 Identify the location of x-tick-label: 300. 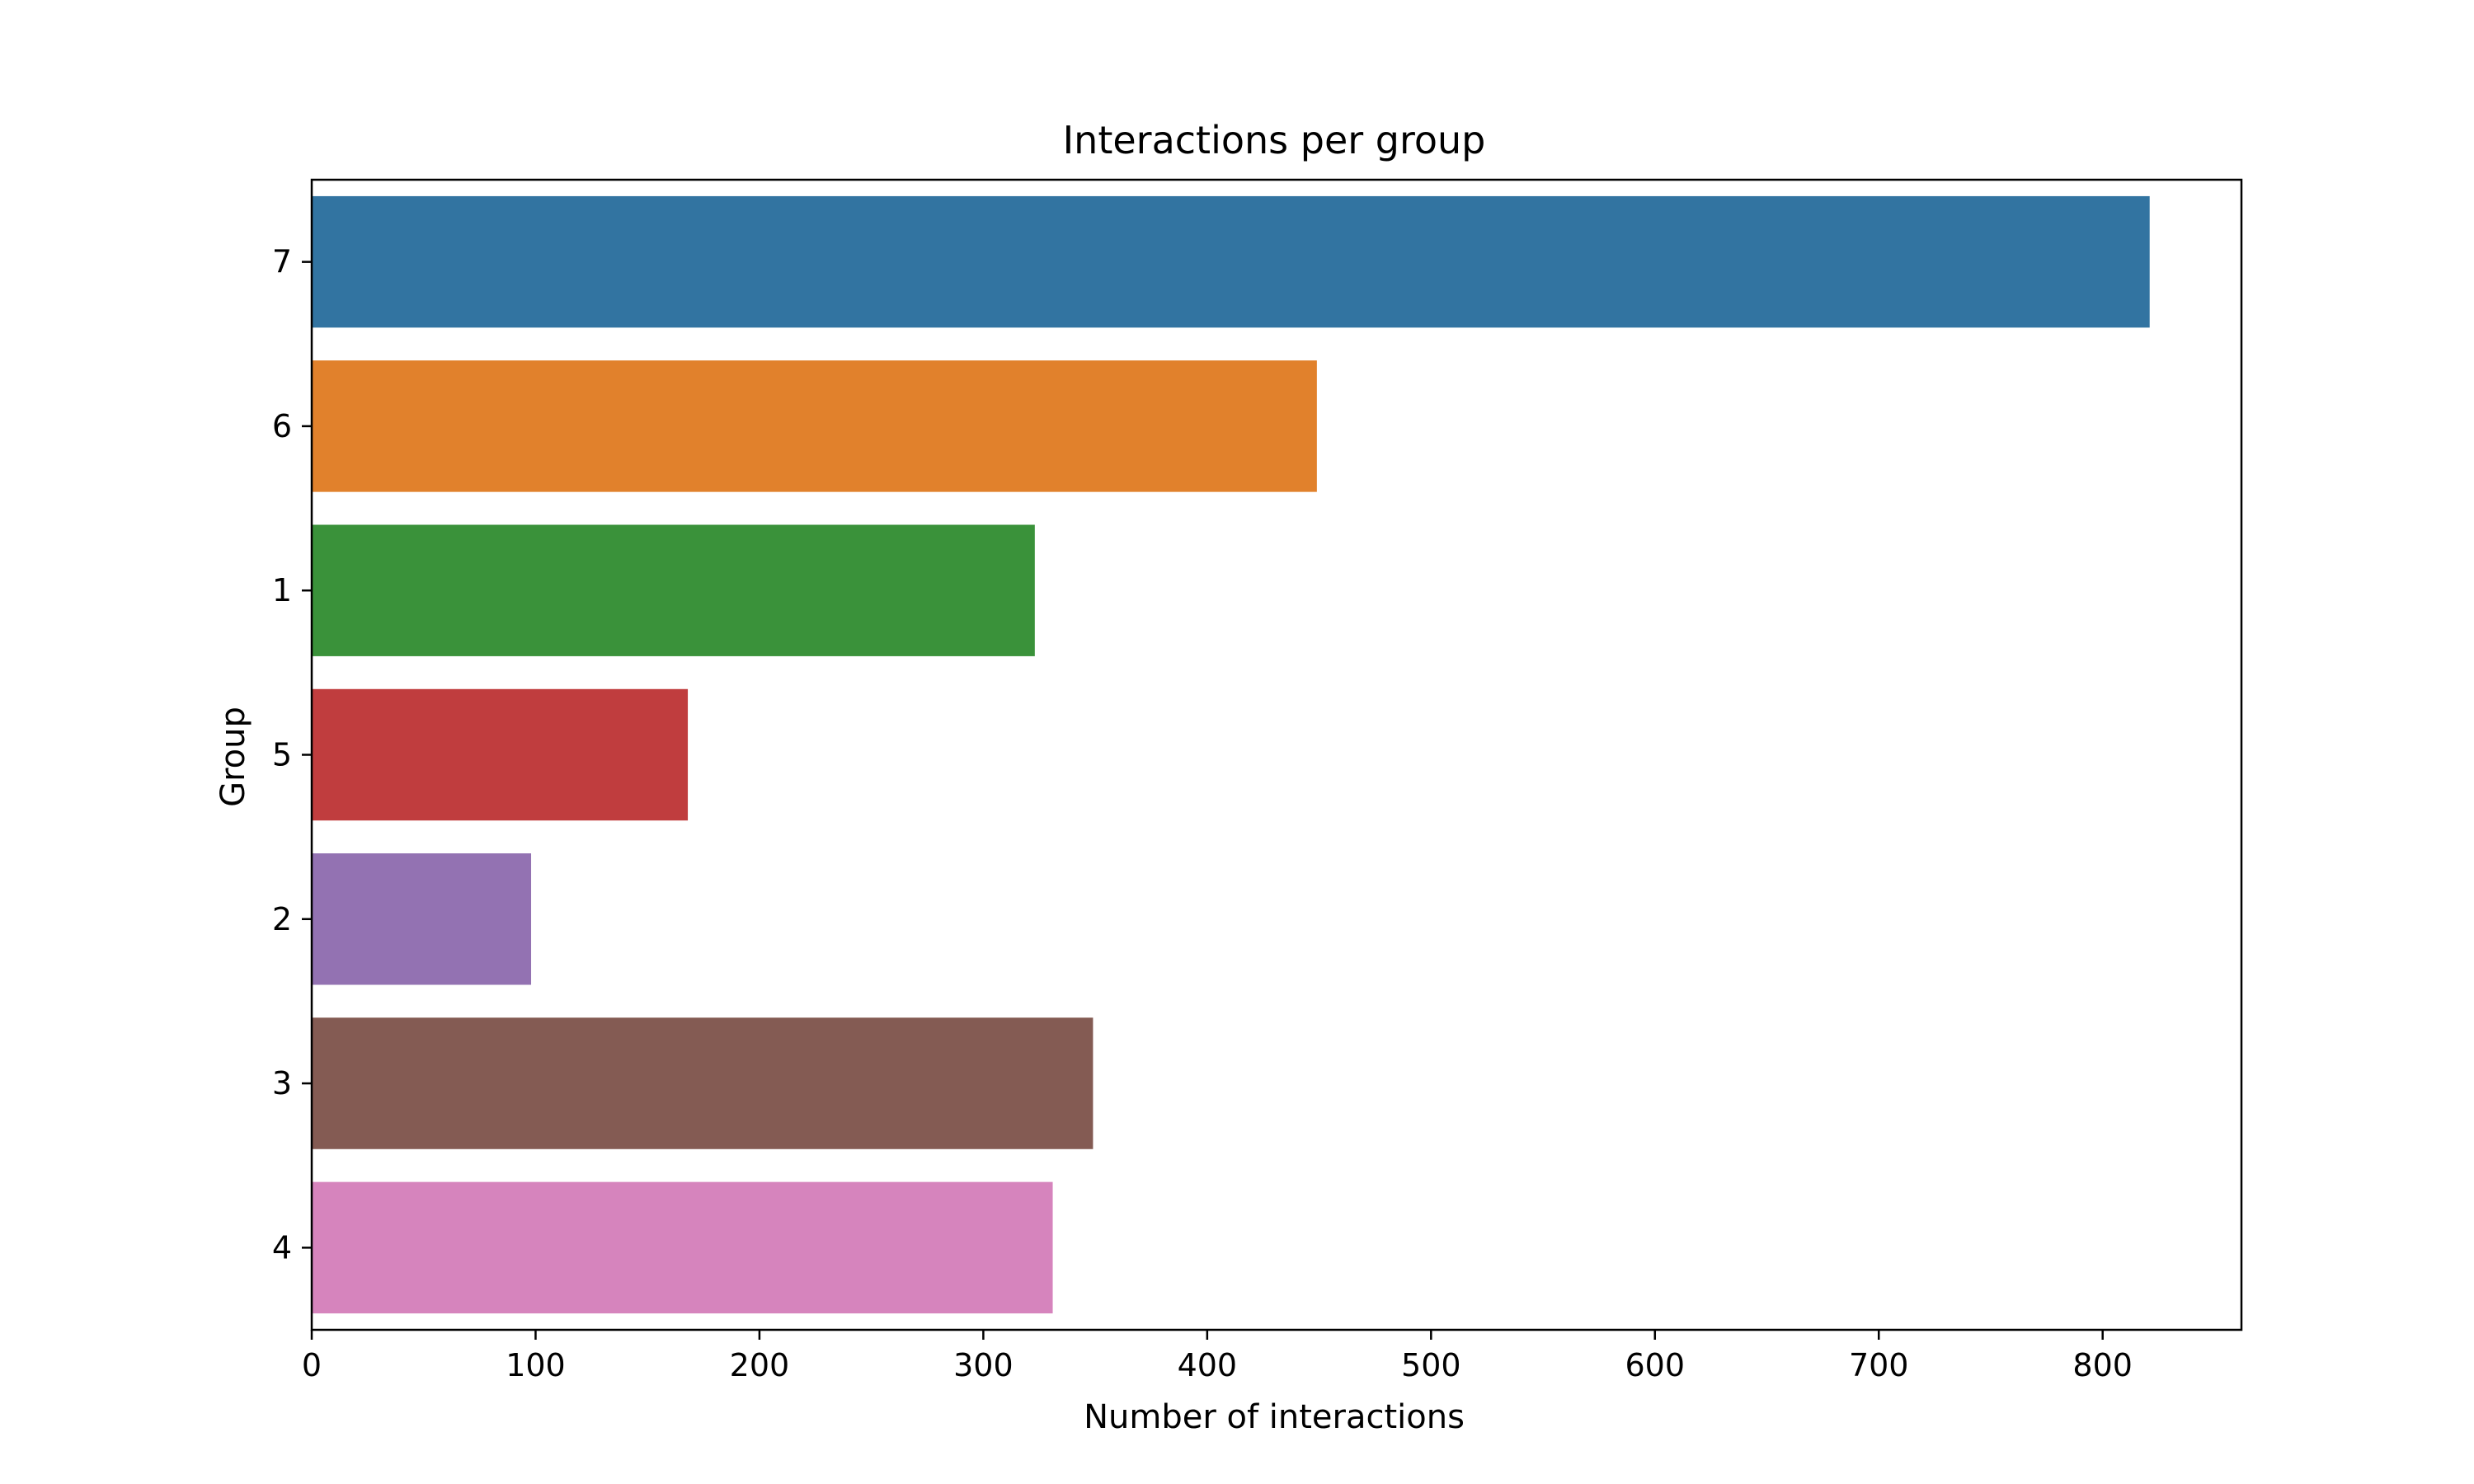
(983, 1365).